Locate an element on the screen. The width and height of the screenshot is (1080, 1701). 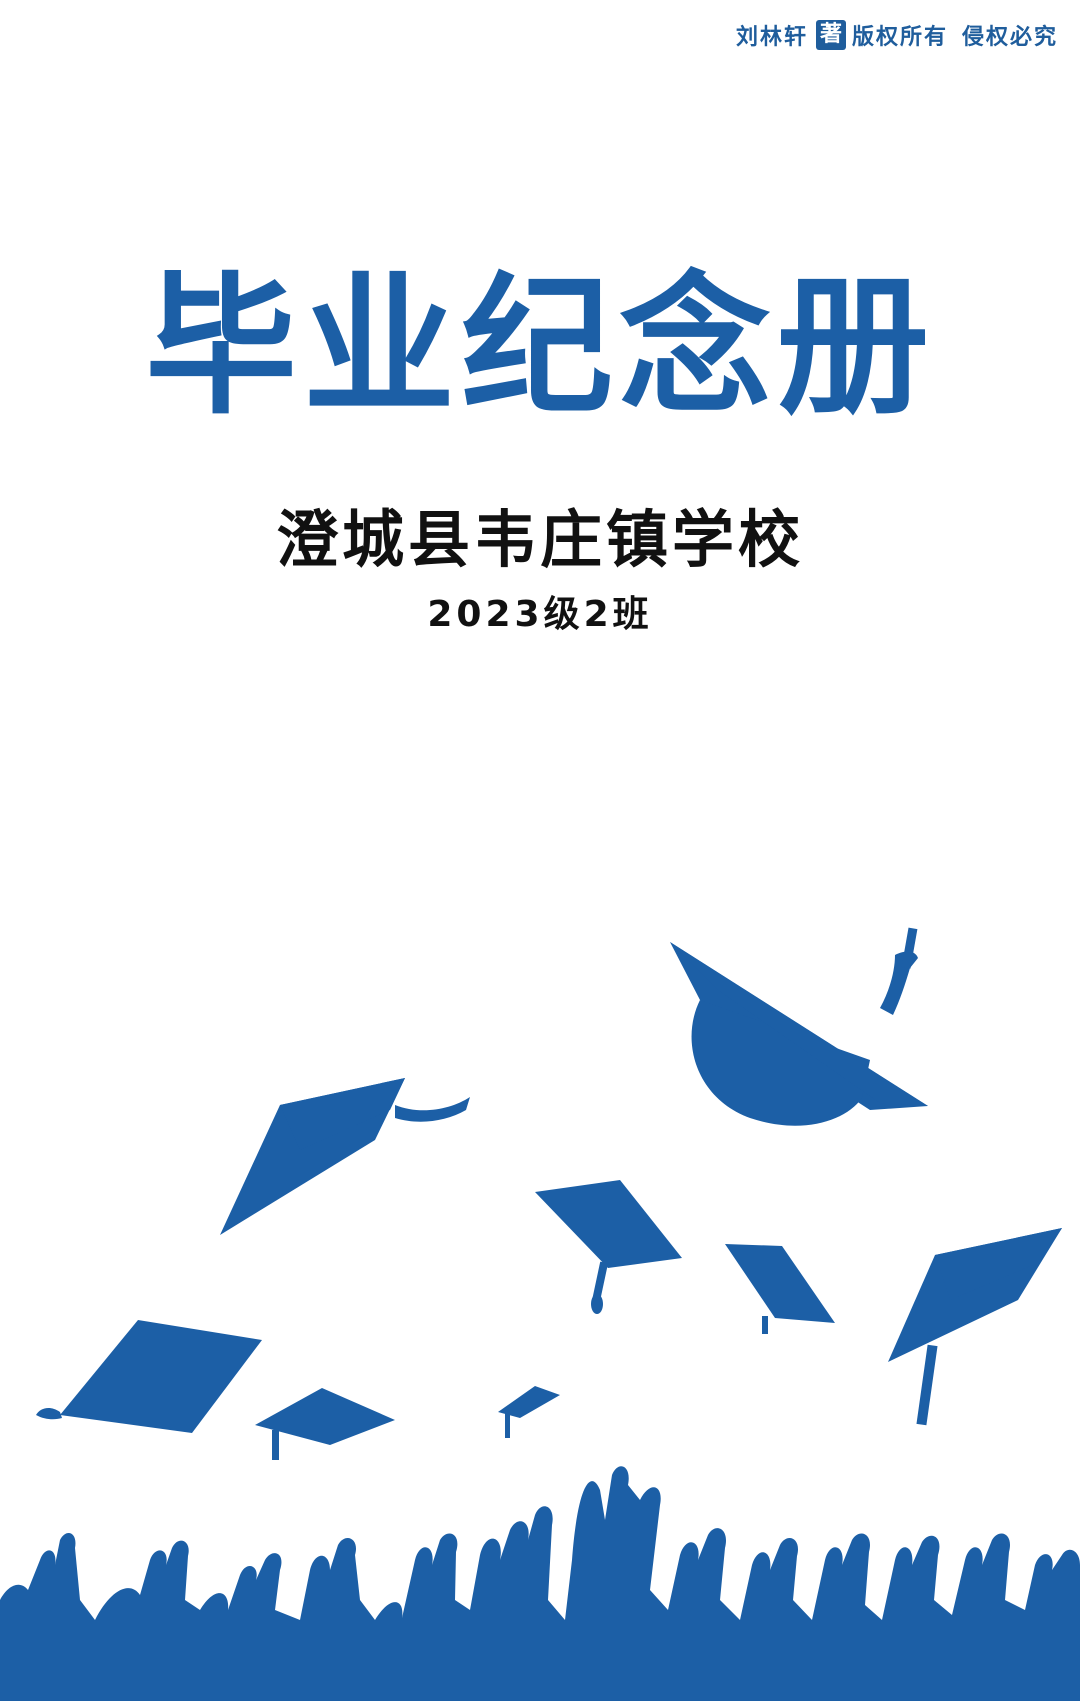
author-badge: 著 is located at coordinates (830, 35).